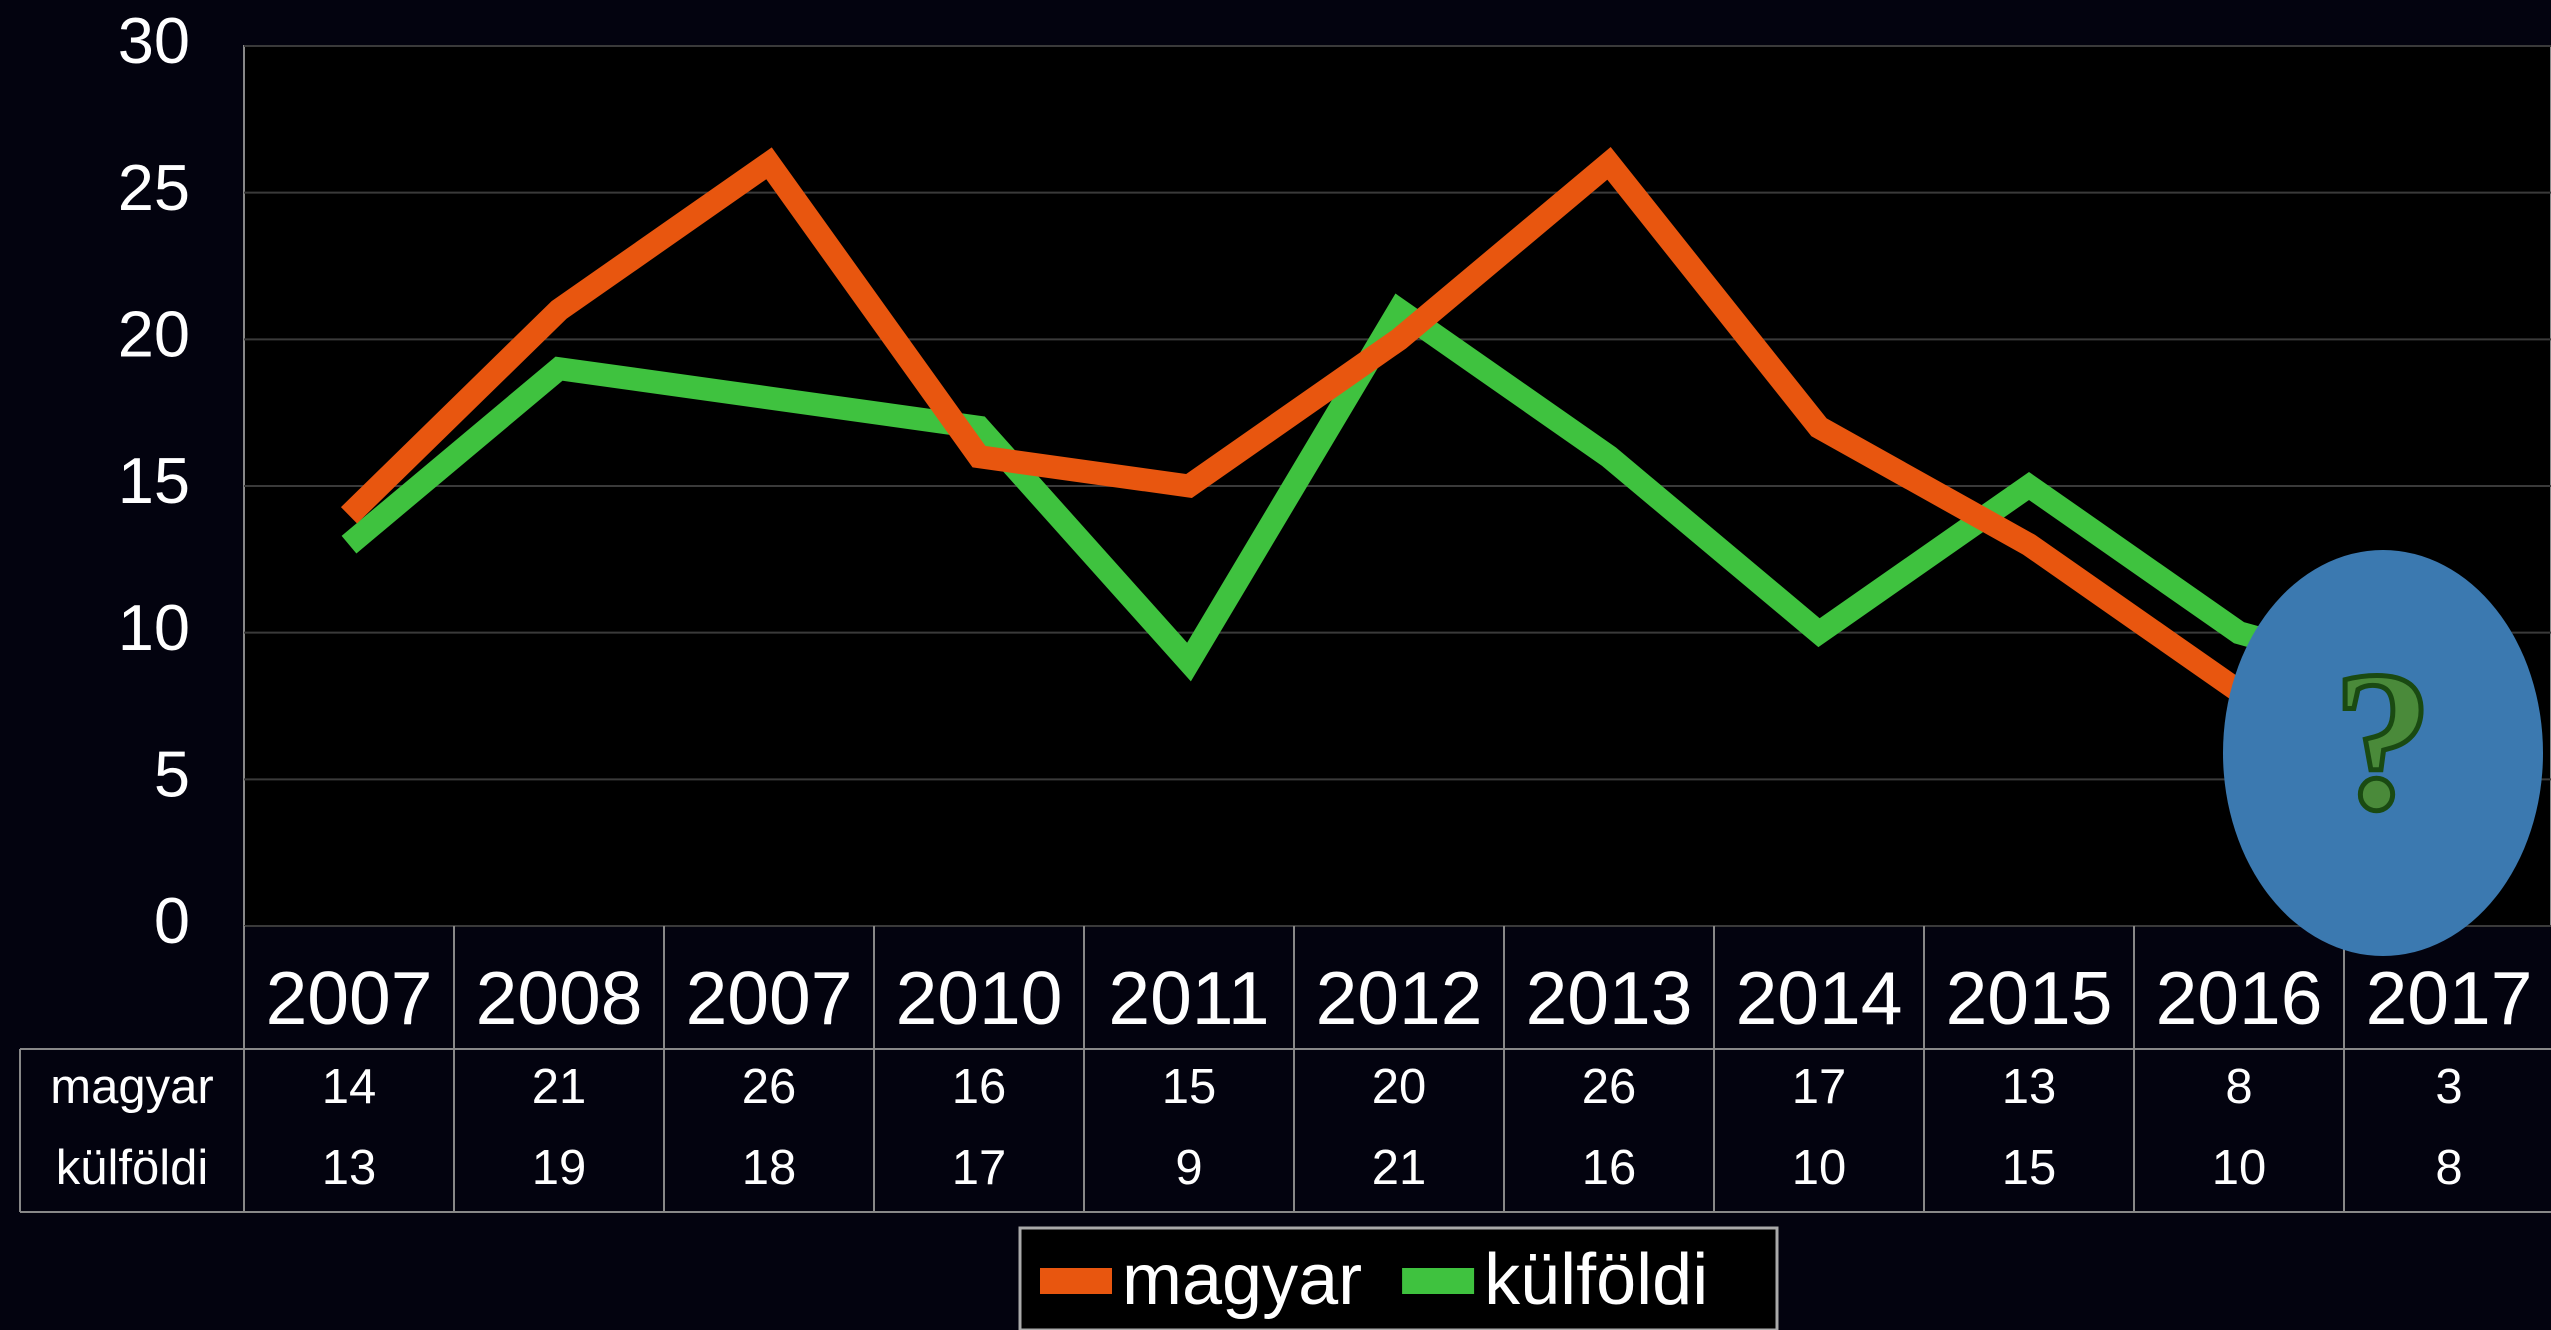  Describe the element at coordinates (1242, 1280) in the screenshot. I see `legend-label: magyar` at that location.